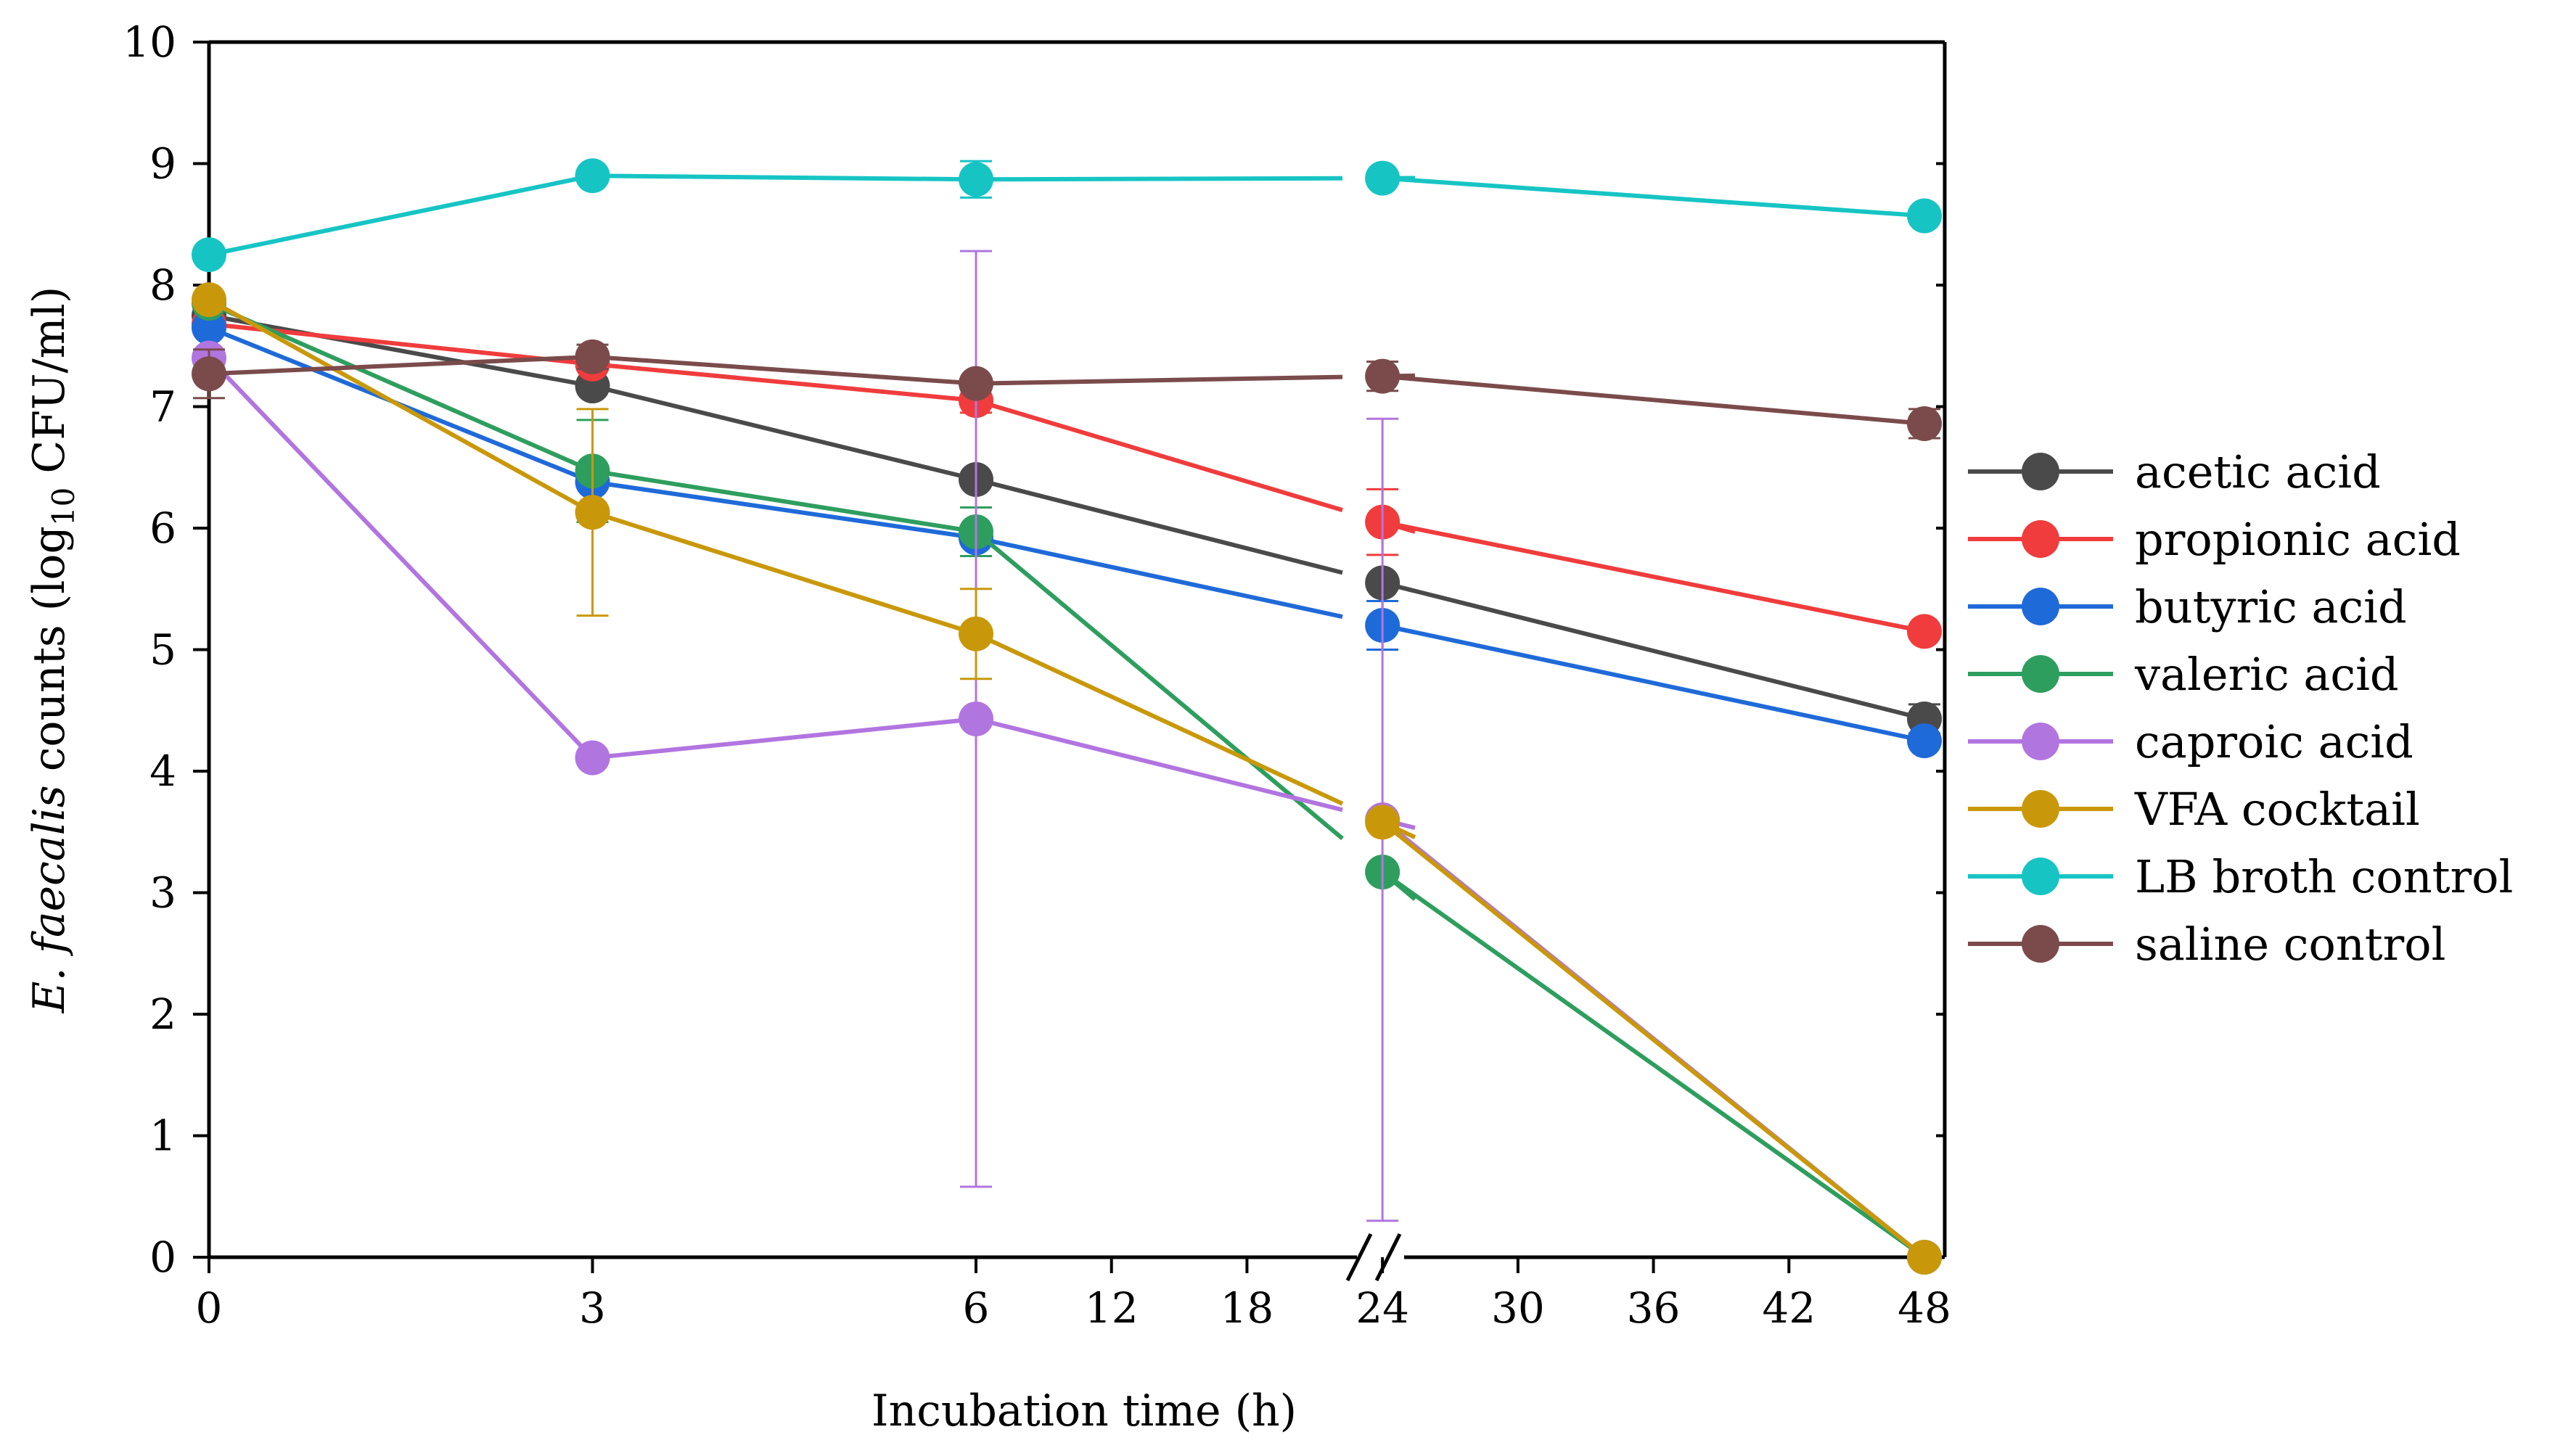  Describe the element at coordinates (162, 771) in the screenshot. I see `y-tick-label: 4` at that location.